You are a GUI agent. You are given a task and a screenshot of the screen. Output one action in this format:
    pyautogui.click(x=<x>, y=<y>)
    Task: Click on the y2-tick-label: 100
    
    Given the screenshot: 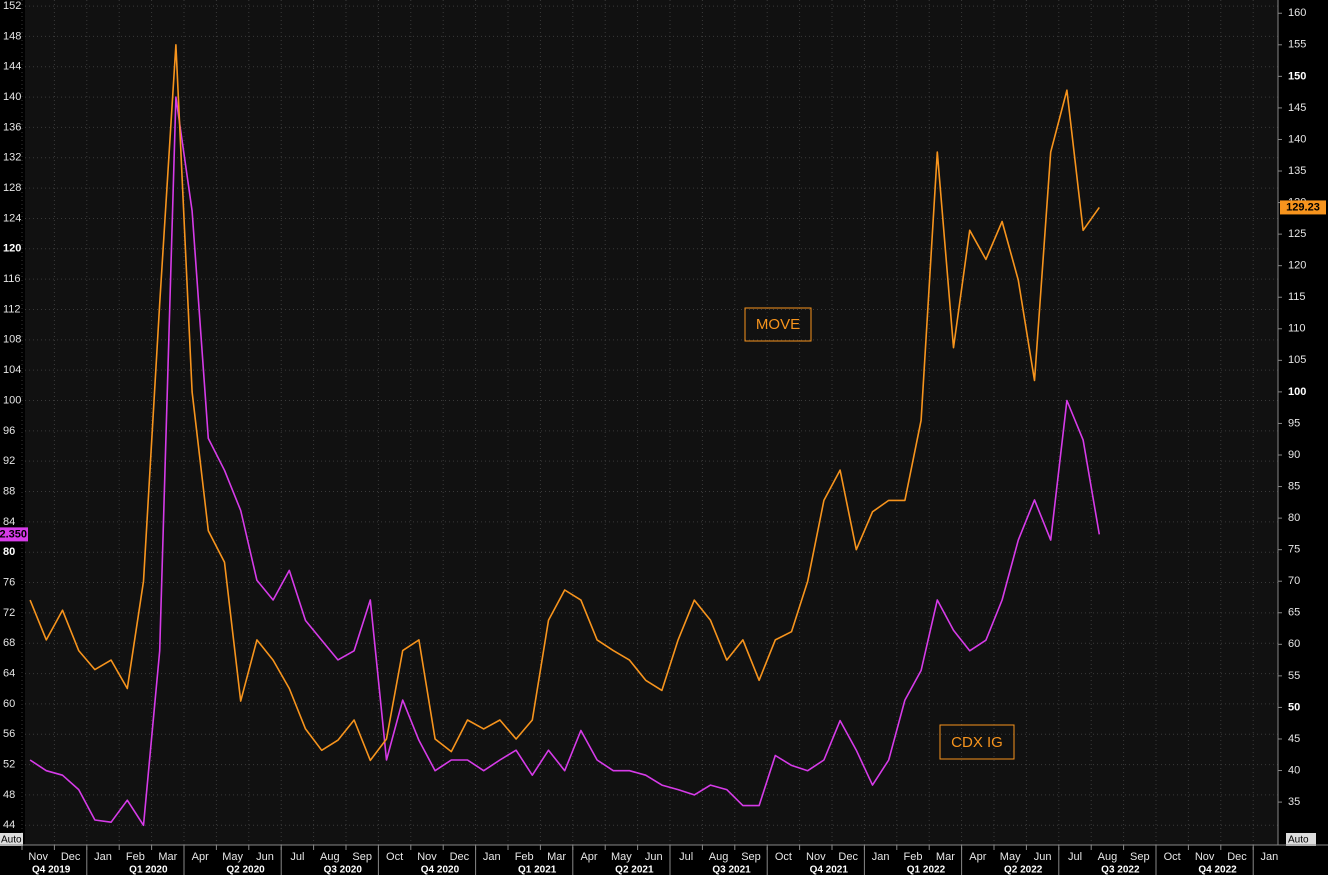 What is the action you would take?
    pyautogui.click(x=1297, y=392)
    